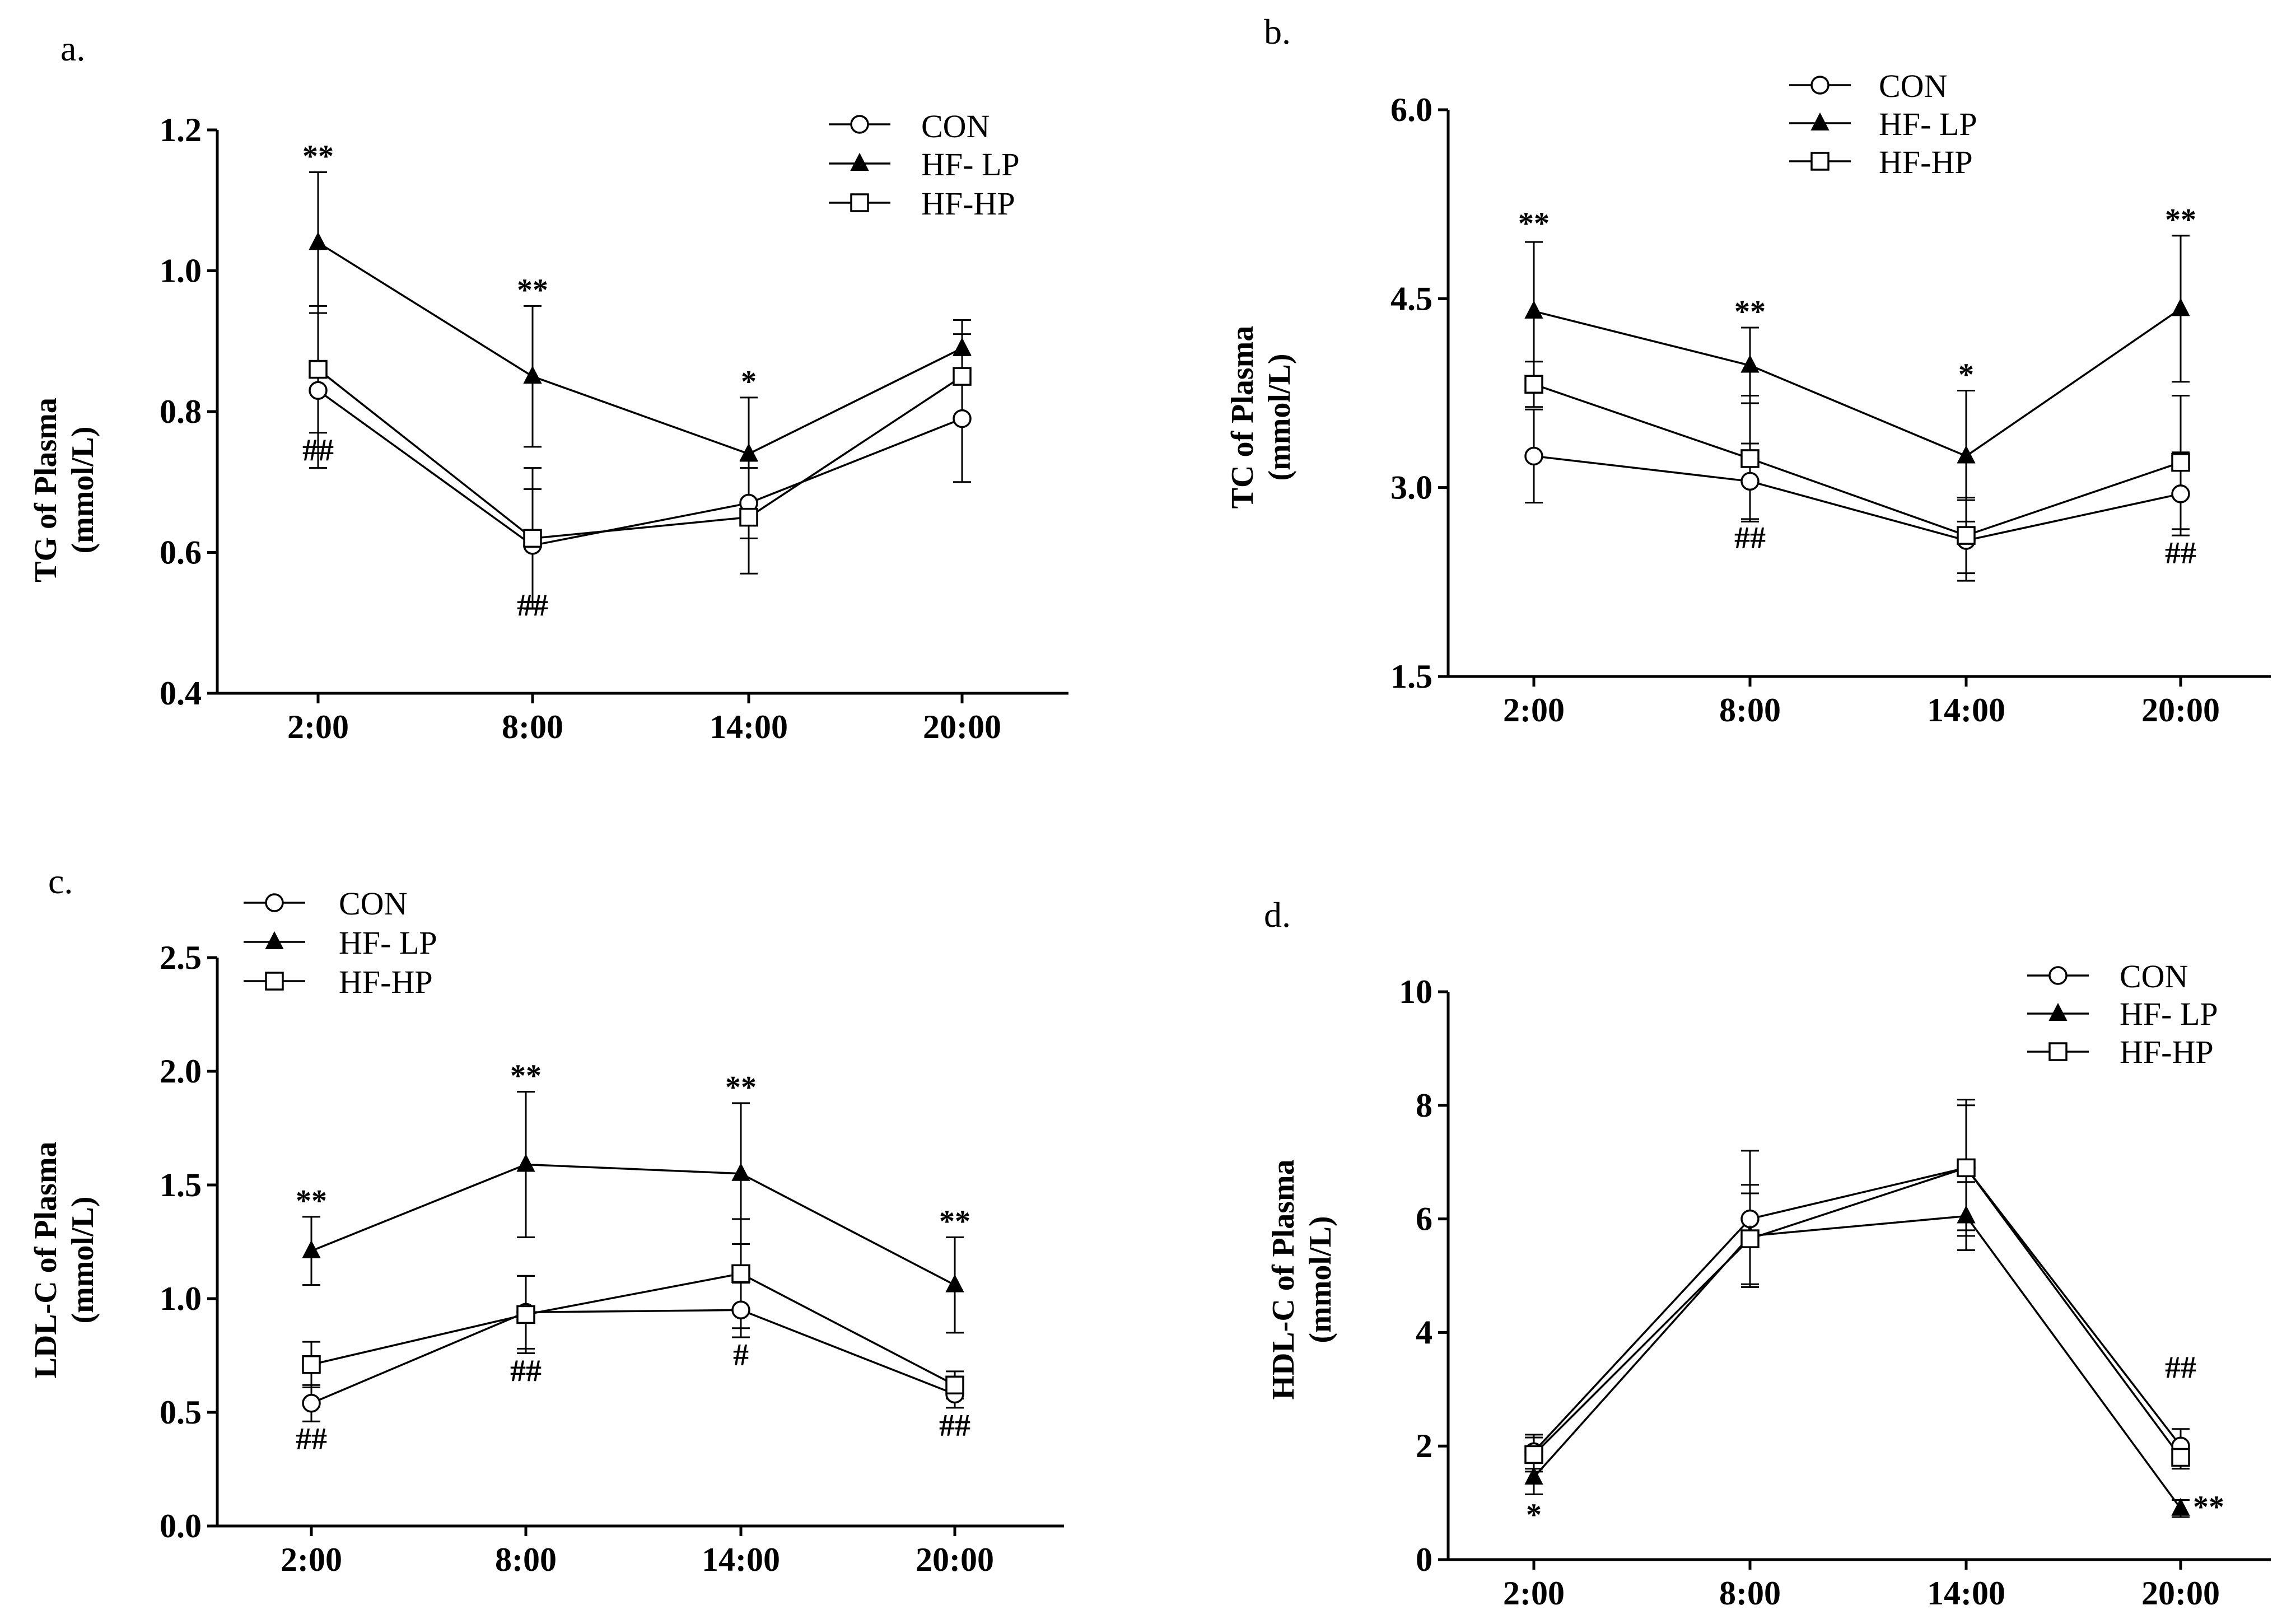  What do you see at coordinates (1278, 915) in the screenshot?
I see `panel-label: d.` at bounding box center [1278, 915].